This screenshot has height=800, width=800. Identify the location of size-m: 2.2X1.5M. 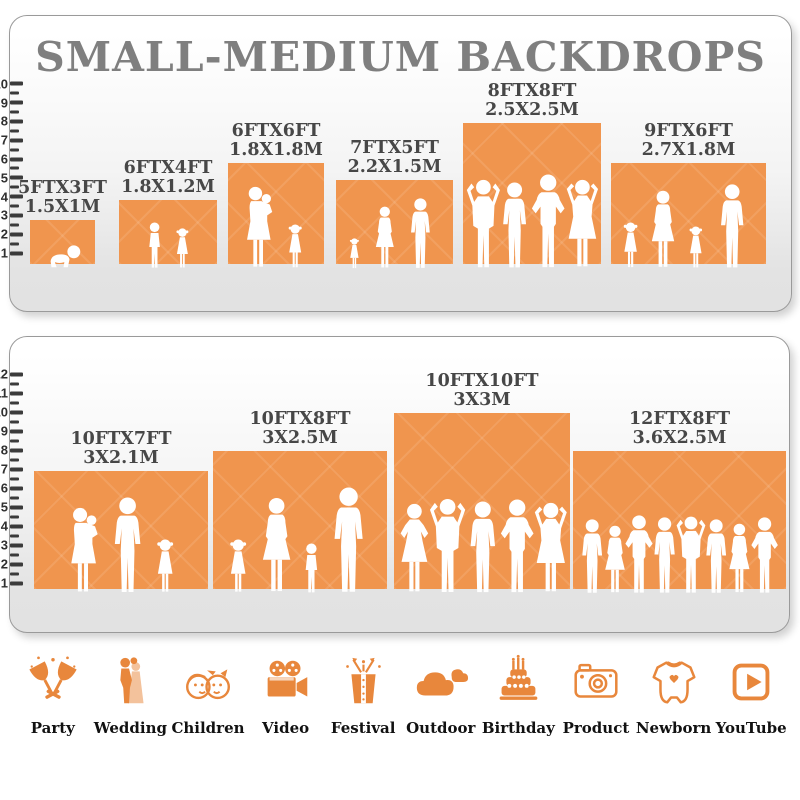
(394, 167).